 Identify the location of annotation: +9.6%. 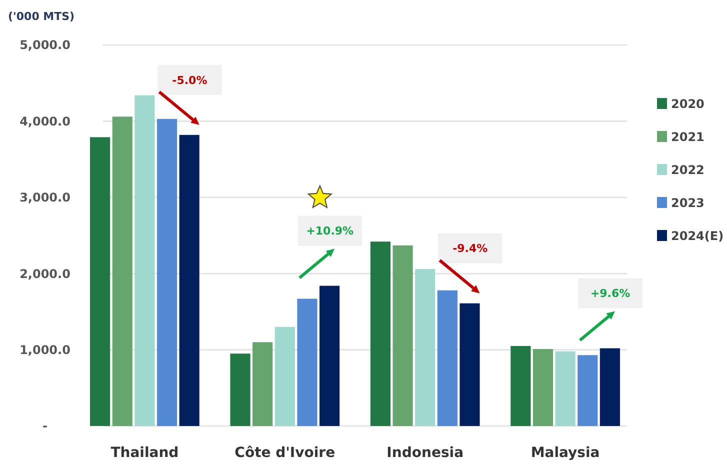
(610, 293).